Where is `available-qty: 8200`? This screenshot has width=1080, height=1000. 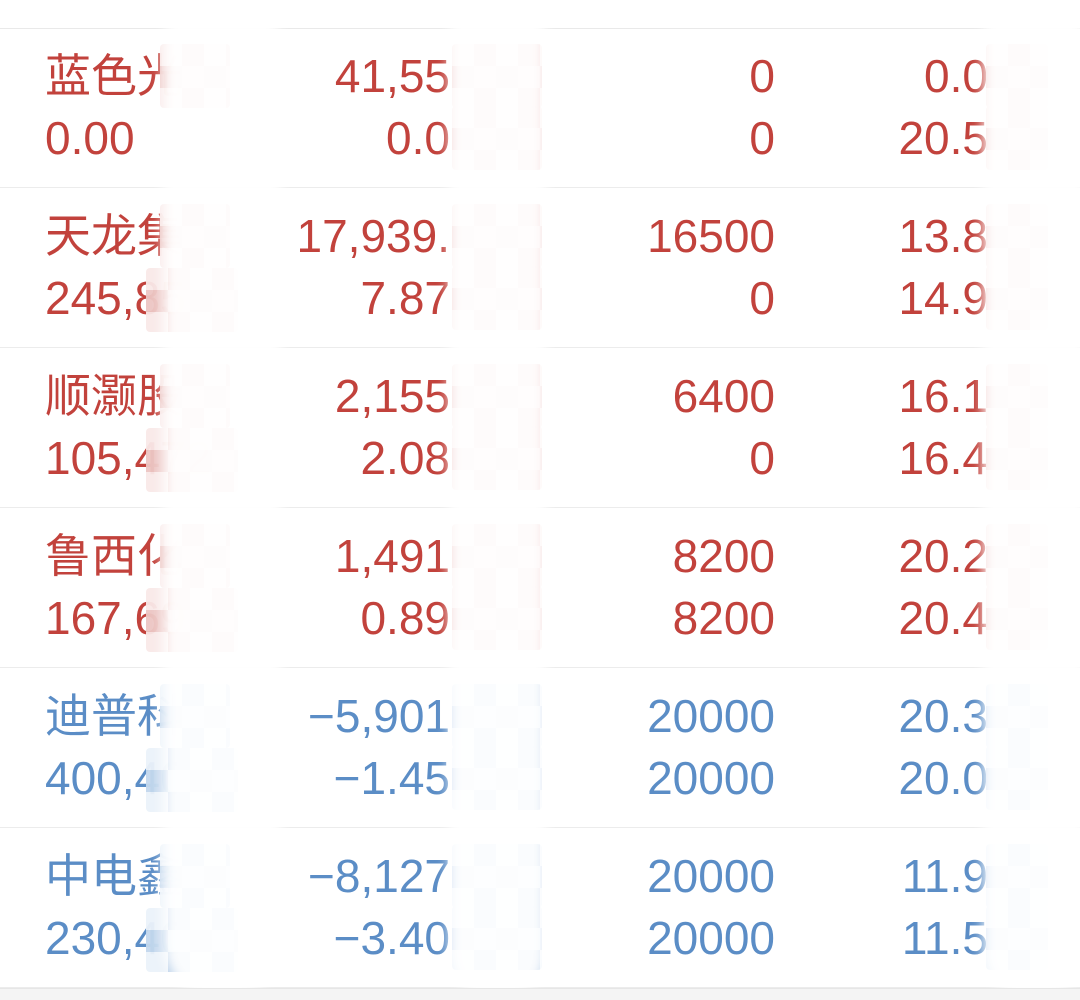 available-qty: 8200 is located at coordinates (723, 618).